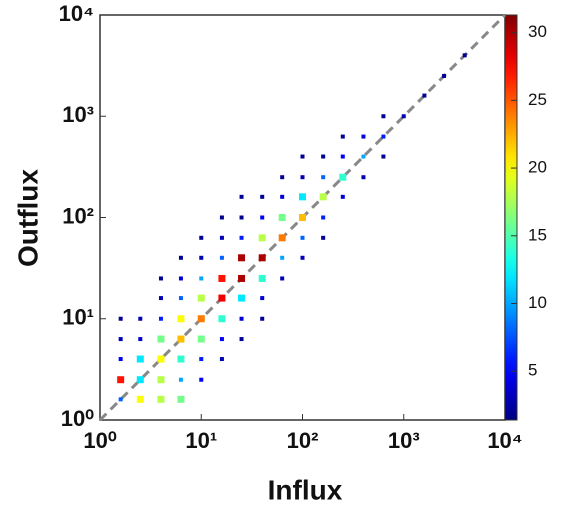 The image size is (568, 521). Describe the element at coordinates (537, 167) in the screenshot. I see `colorbar-tick-label: 20` at that location.